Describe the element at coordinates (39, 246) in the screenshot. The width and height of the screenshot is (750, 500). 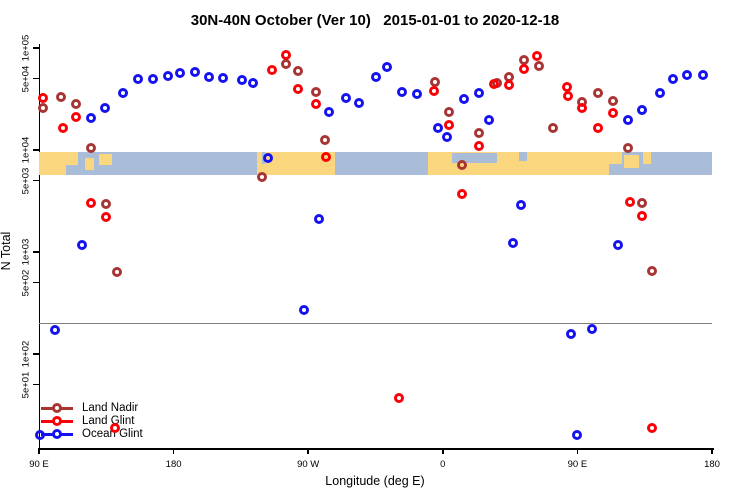
I see `y-axis-line` at that location.